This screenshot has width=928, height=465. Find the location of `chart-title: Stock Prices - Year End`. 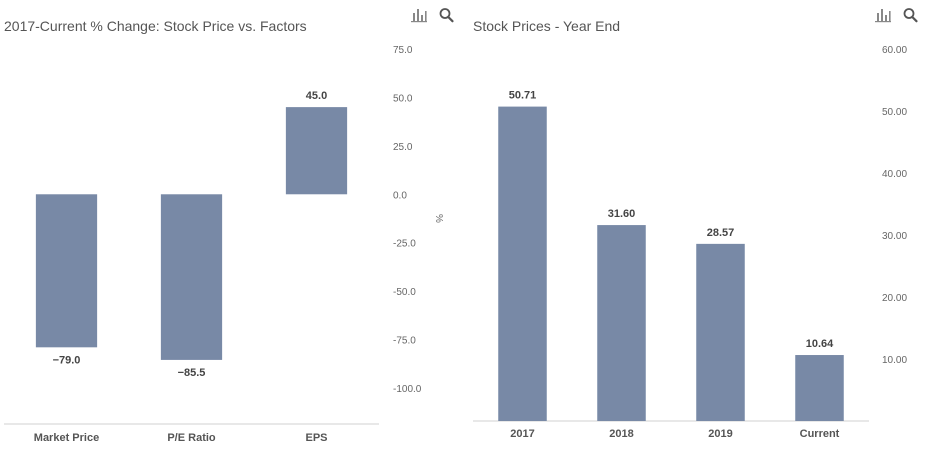

chart-title: Stock Prices - Year End is located at coordinates (547, 26).